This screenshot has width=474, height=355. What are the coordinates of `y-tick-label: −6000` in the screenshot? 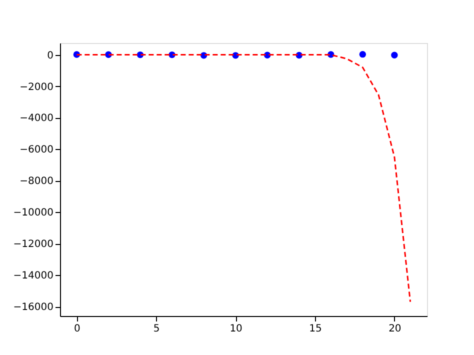 It's located at (37, 150).